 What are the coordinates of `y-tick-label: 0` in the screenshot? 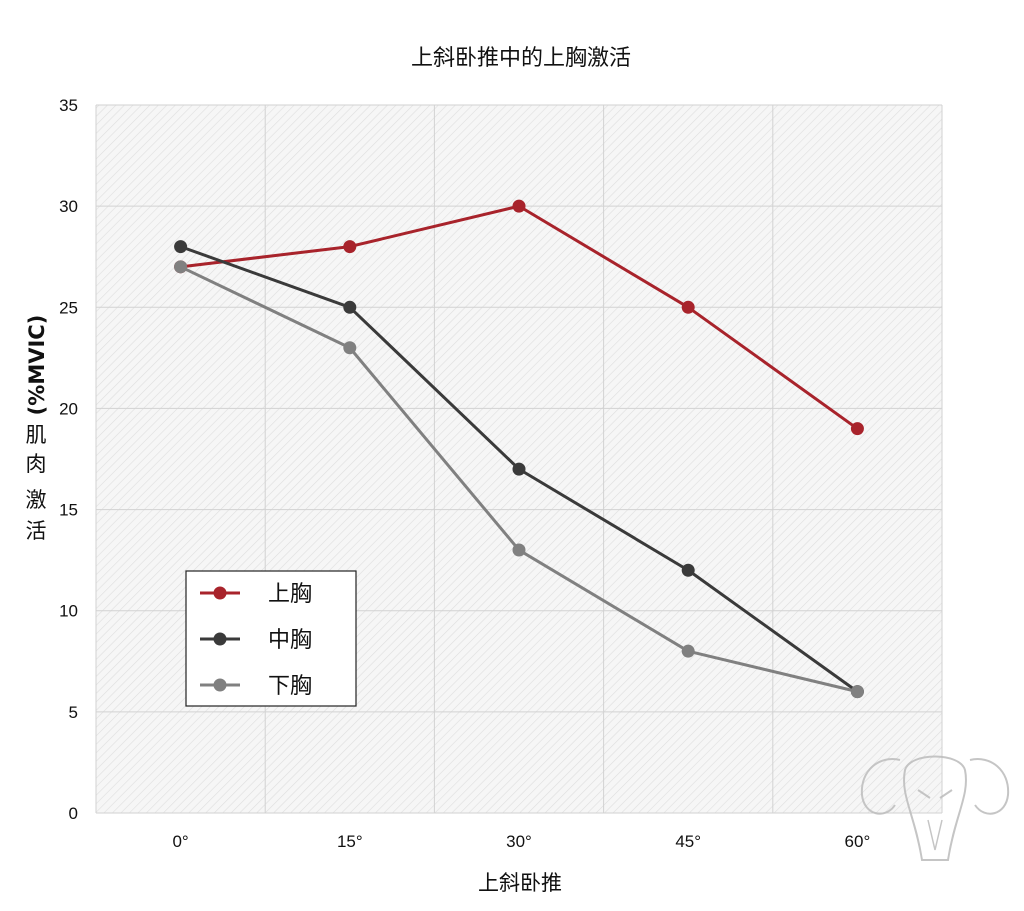 It's located at (73, 813).